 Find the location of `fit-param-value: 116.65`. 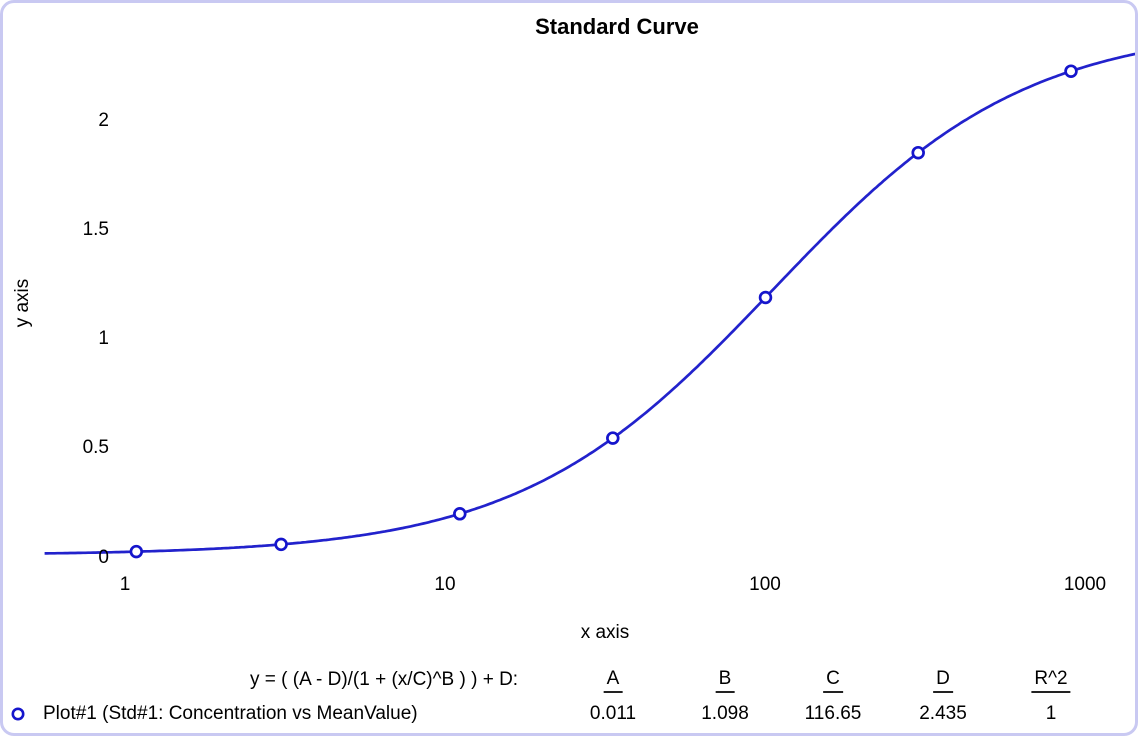

fit-param-value: 116.65 is located at coordinates (833, 713).